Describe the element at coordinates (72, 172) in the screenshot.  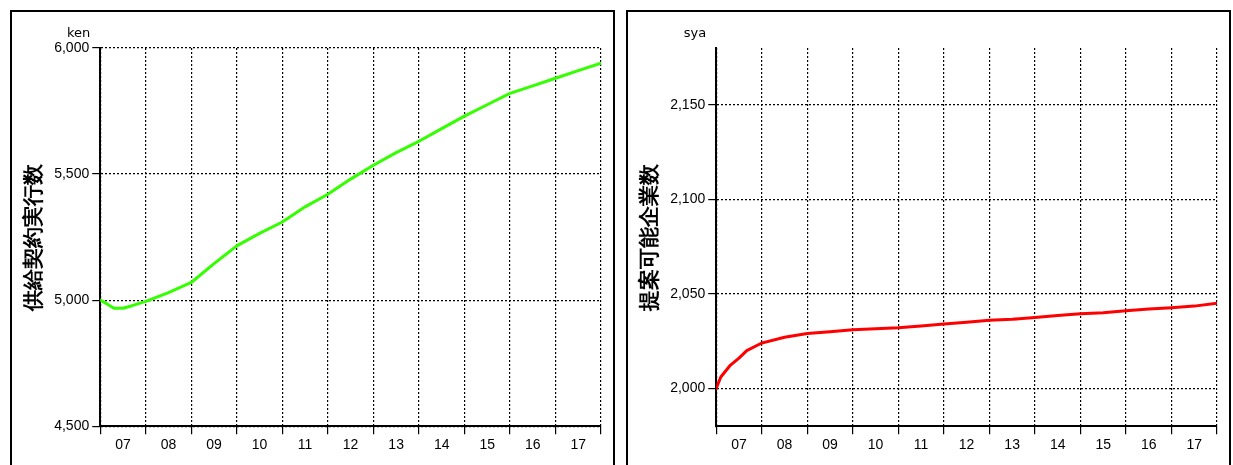
I see `y-tick-label: 5,500` at that location.